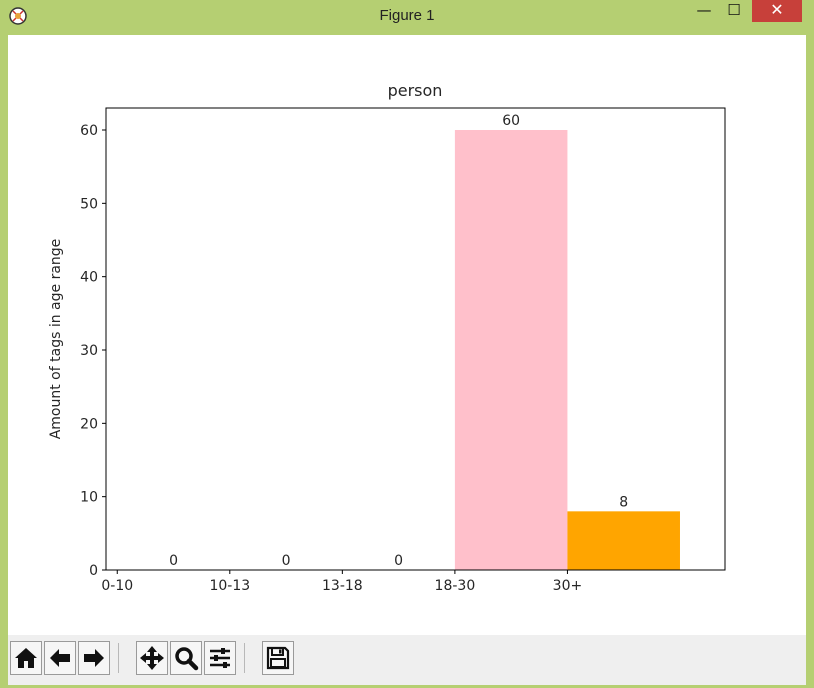 This screenshot has width=814, height=688. Describe the element at coordinates (89, 351) in the screenshot. I see `y-tick-label: 30` at that location.